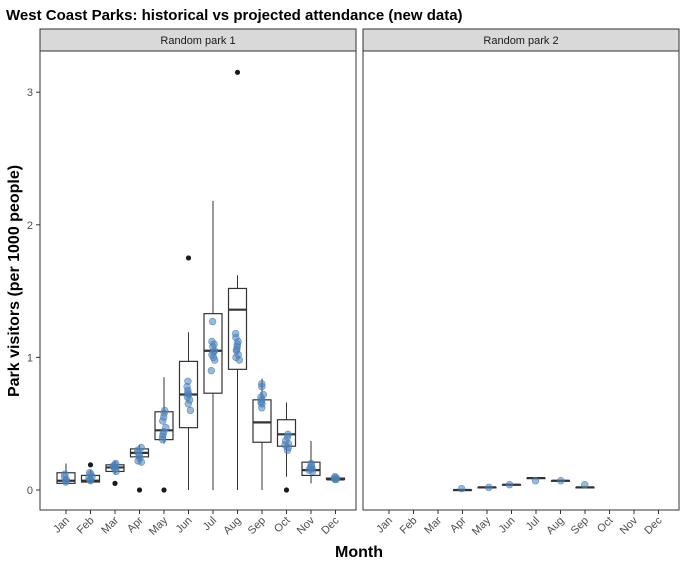 The width and height of the screenshot is (684, 568). What do you see at coordinates (30, 226) in the screenshot?
I see `y-tick-label: 2` at bounding box center [30, 226].